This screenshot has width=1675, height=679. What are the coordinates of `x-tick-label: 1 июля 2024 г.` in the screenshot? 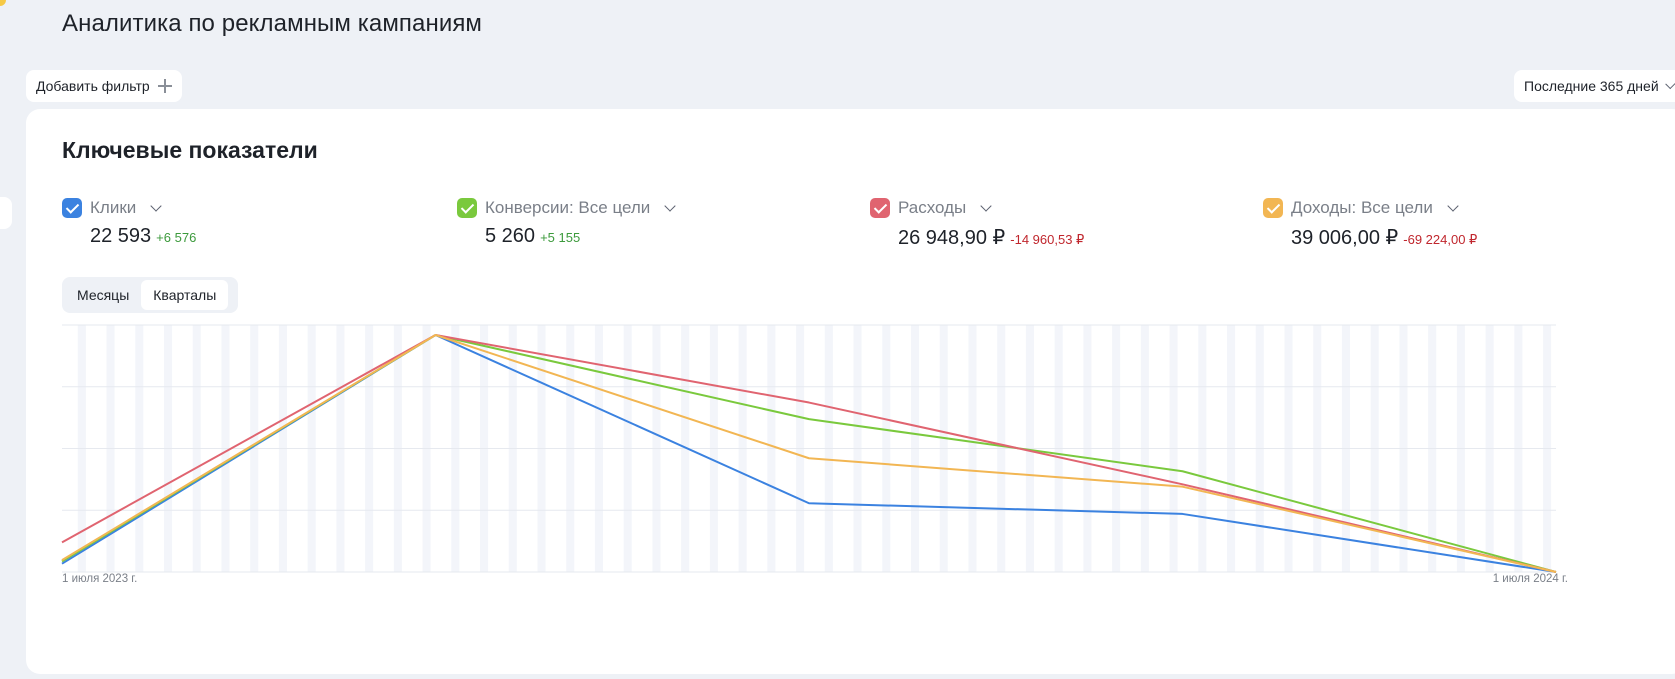 It's located at (1530, 579).